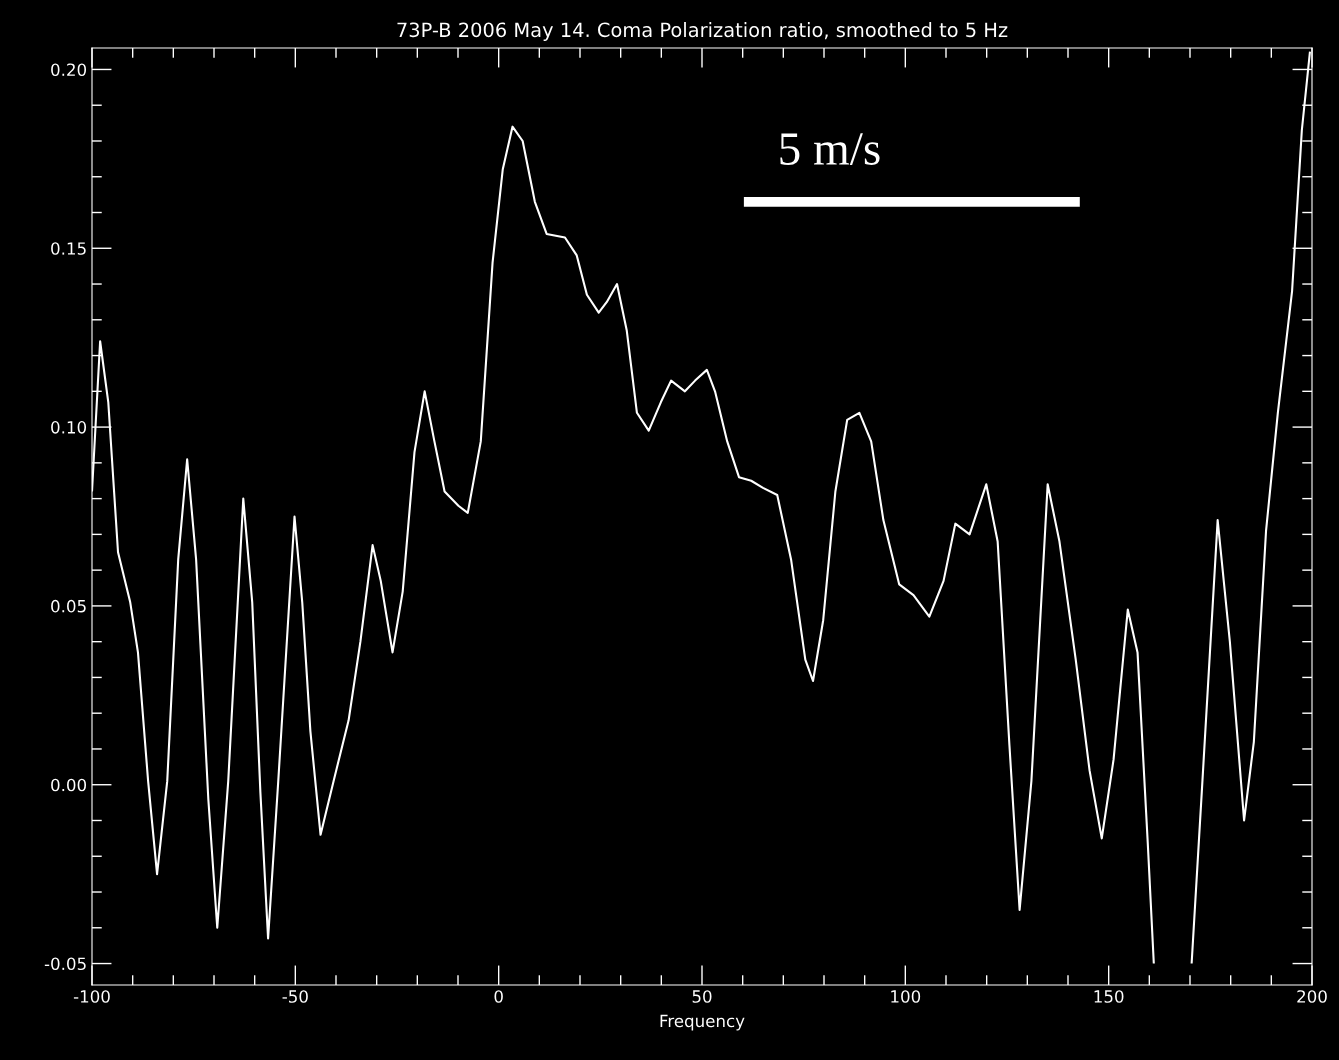  I want to click on x-tick-label: 50, so click(702, 996).